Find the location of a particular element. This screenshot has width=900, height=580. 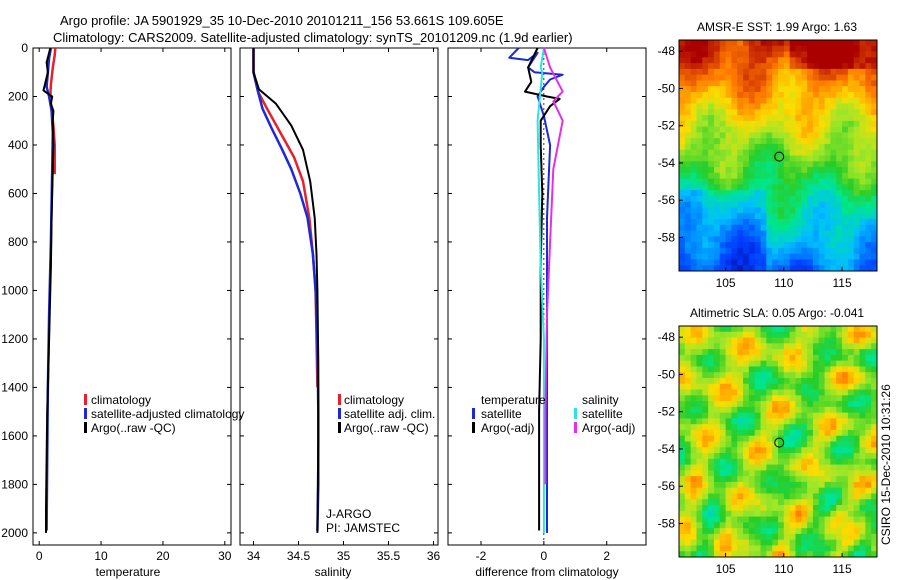

legend-label-temp-argo: Argo(-adj) is located at coordinates (507, 428).